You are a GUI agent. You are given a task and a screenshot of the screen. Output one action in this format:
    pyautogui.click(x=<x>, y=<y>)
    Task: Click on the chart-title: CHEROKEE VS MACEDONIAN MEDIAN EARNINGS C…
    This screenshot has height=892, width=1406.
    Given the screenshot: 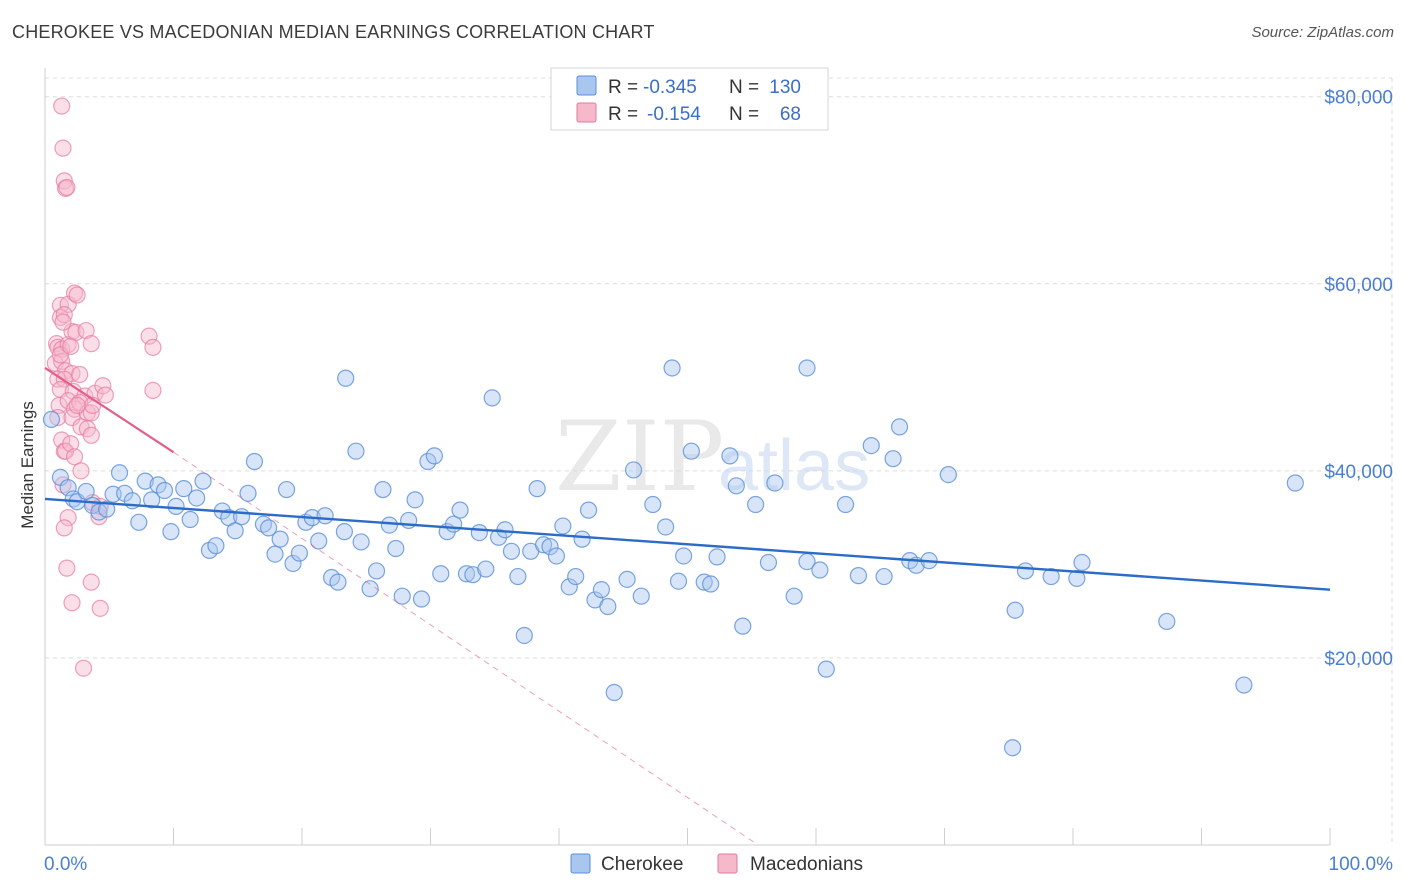 What is the action you would take?
    pyautogui.click(x=333, y=32)
    